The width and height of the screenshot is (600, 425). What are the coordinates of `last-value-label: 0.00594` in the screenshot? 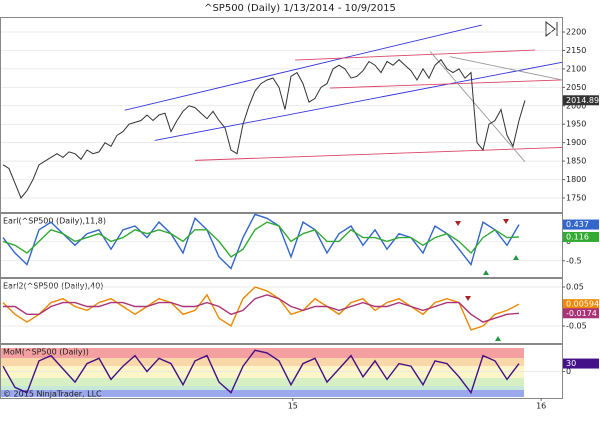 It's located at (582, 304).